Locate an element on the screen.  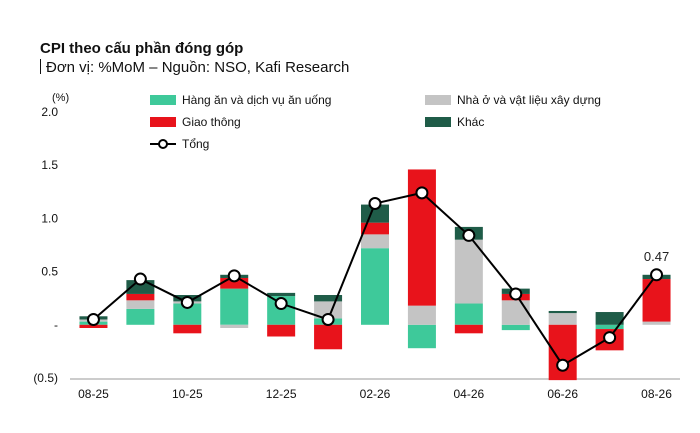
legend-label: Tổng is located at coordinates (195, 144).